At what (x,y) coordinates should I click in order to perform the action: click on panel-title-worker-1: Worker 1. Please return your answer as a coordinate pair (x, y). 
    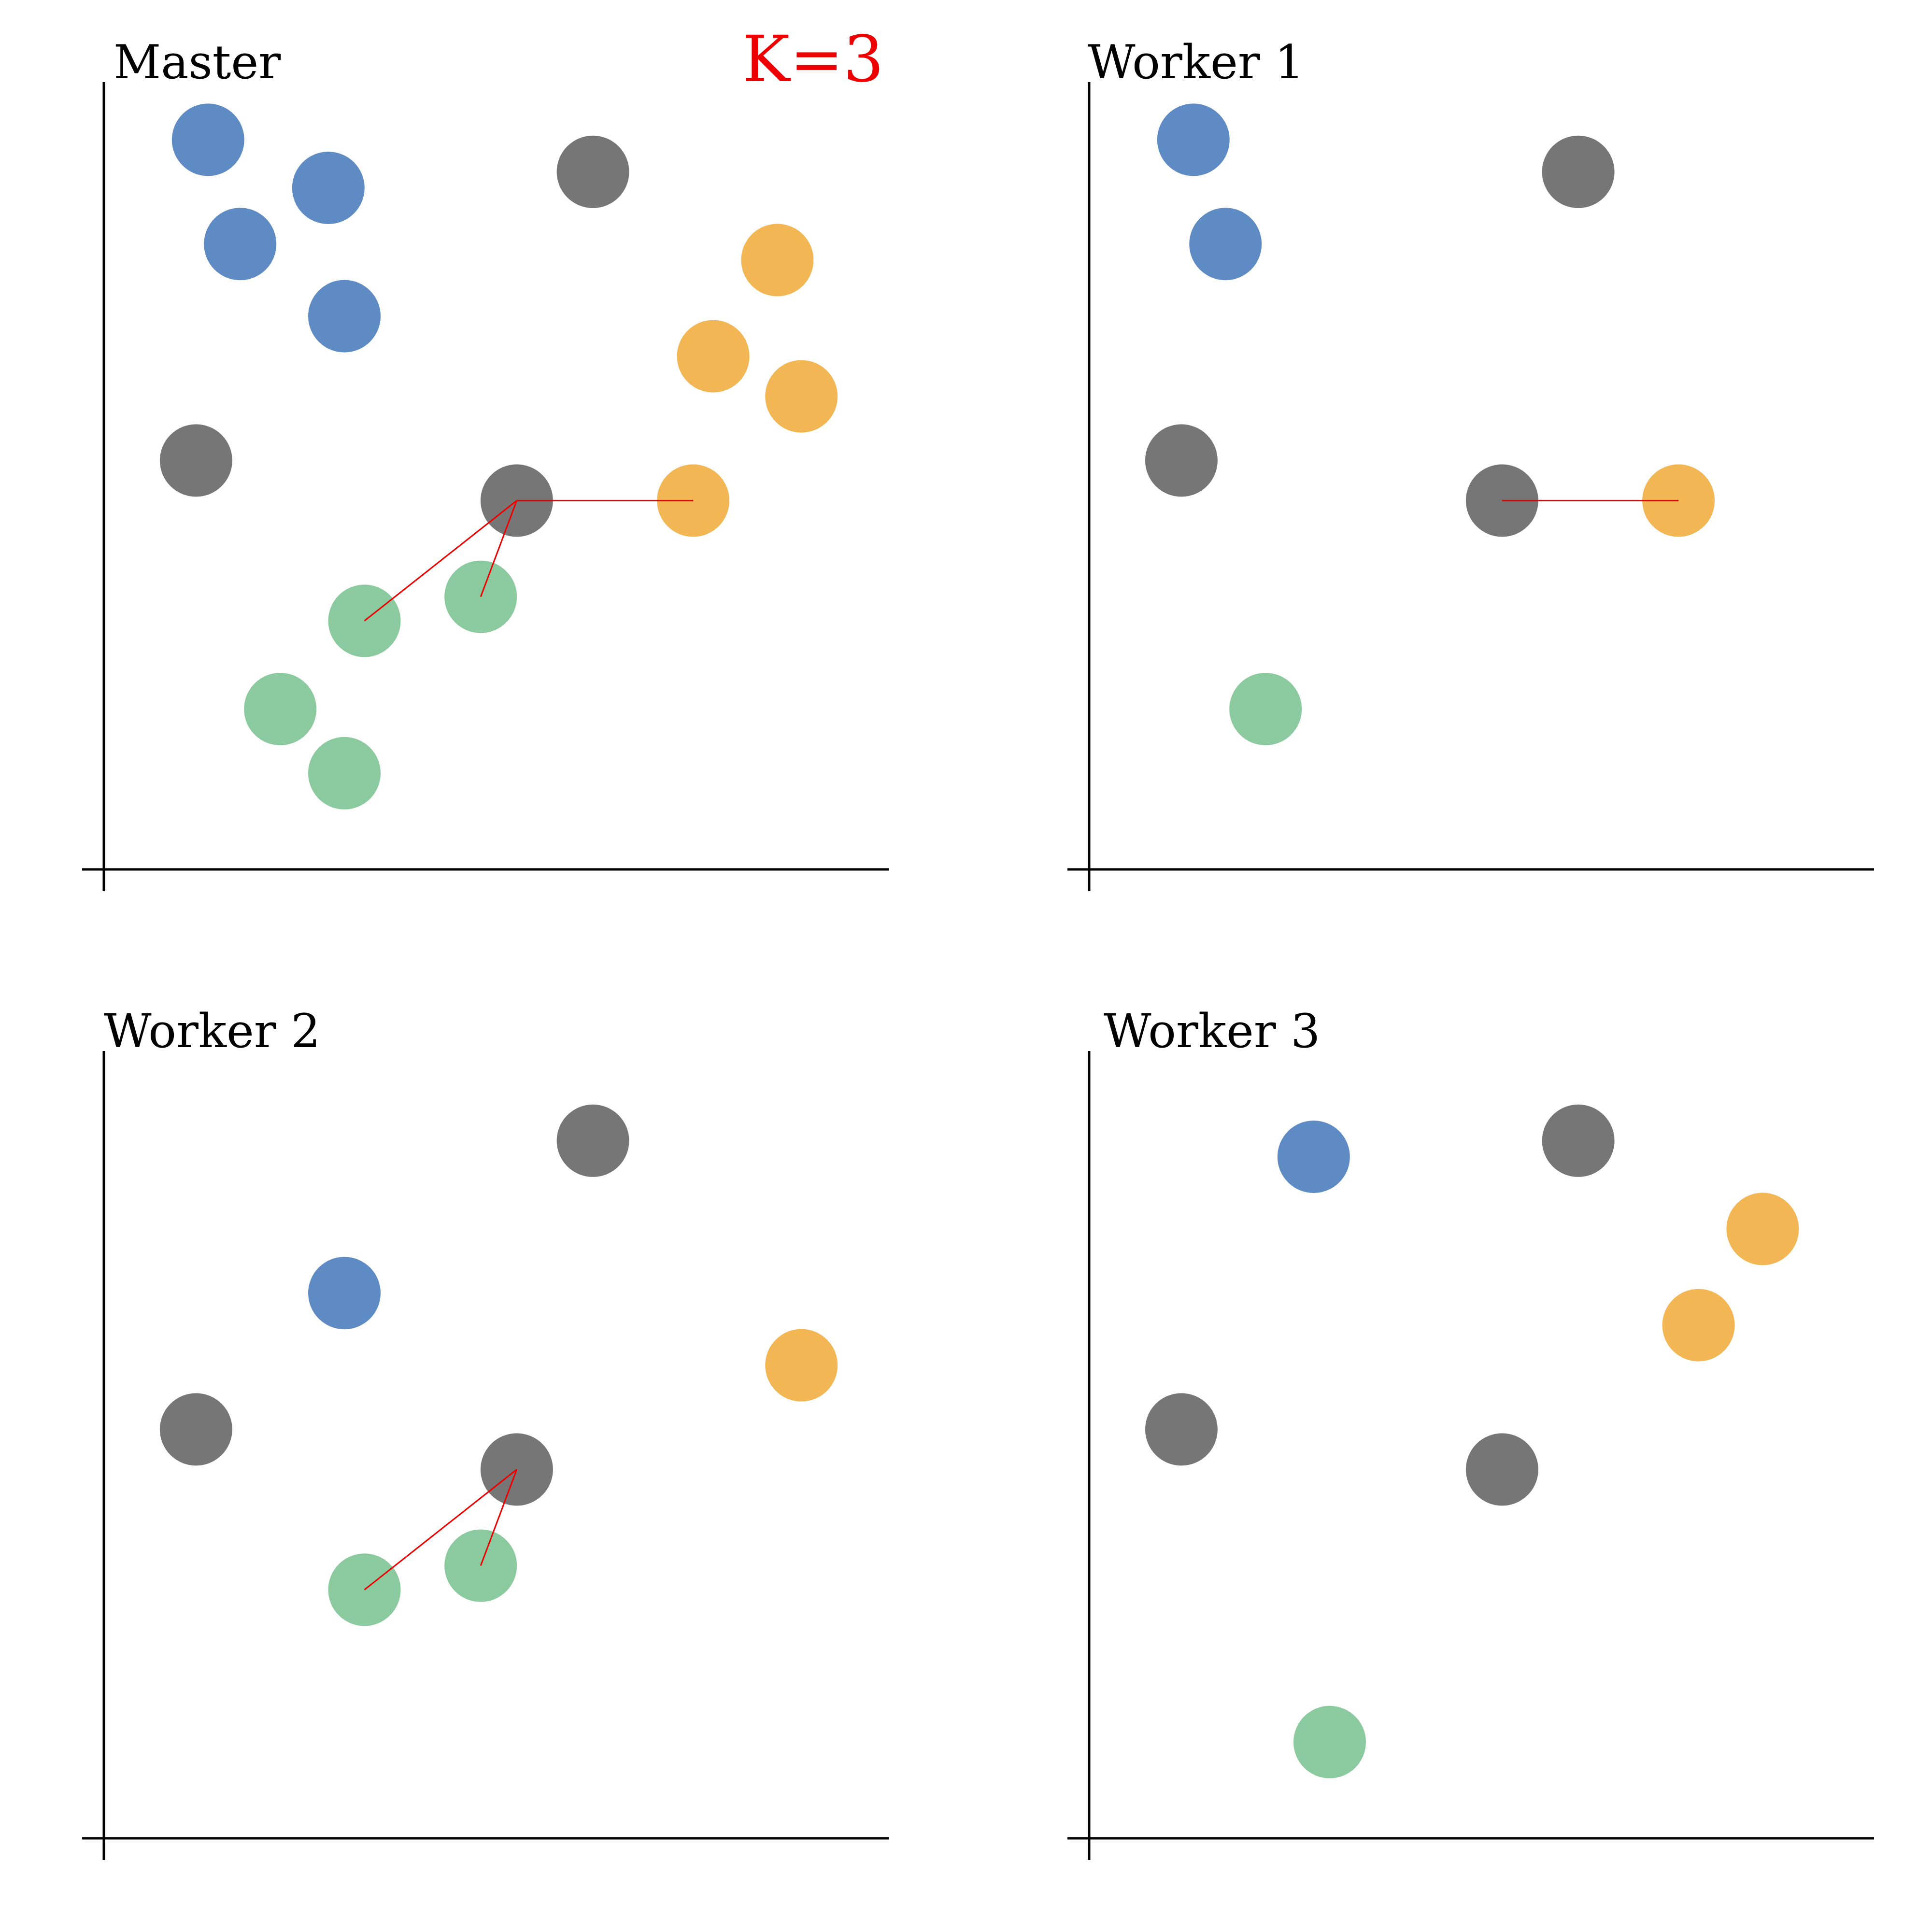
    Looking at the image, I should click on (1196, 62).